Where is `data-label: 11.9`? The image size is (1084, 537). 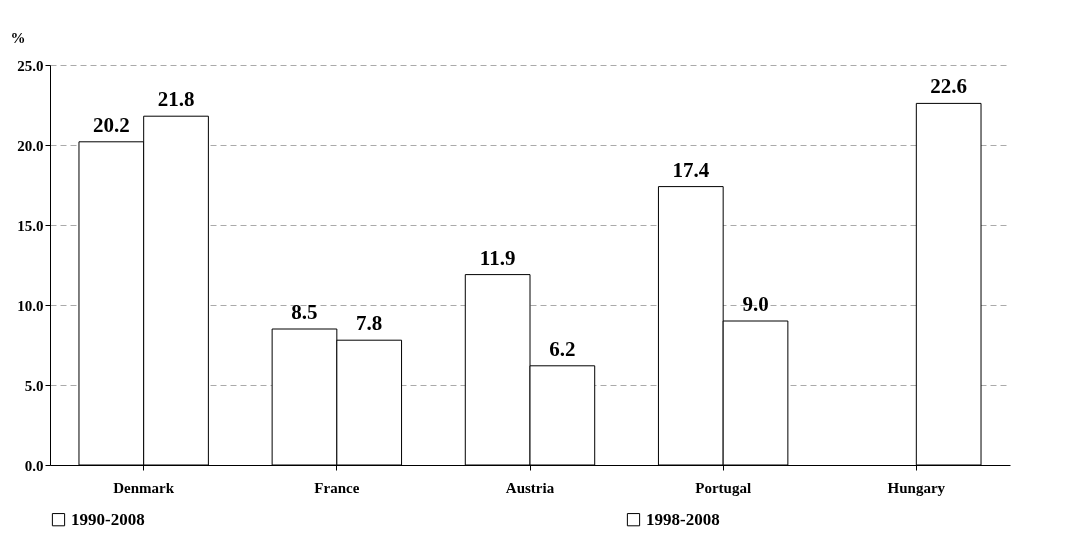
data-label: 11.9 is located at coordinates (497, 257).